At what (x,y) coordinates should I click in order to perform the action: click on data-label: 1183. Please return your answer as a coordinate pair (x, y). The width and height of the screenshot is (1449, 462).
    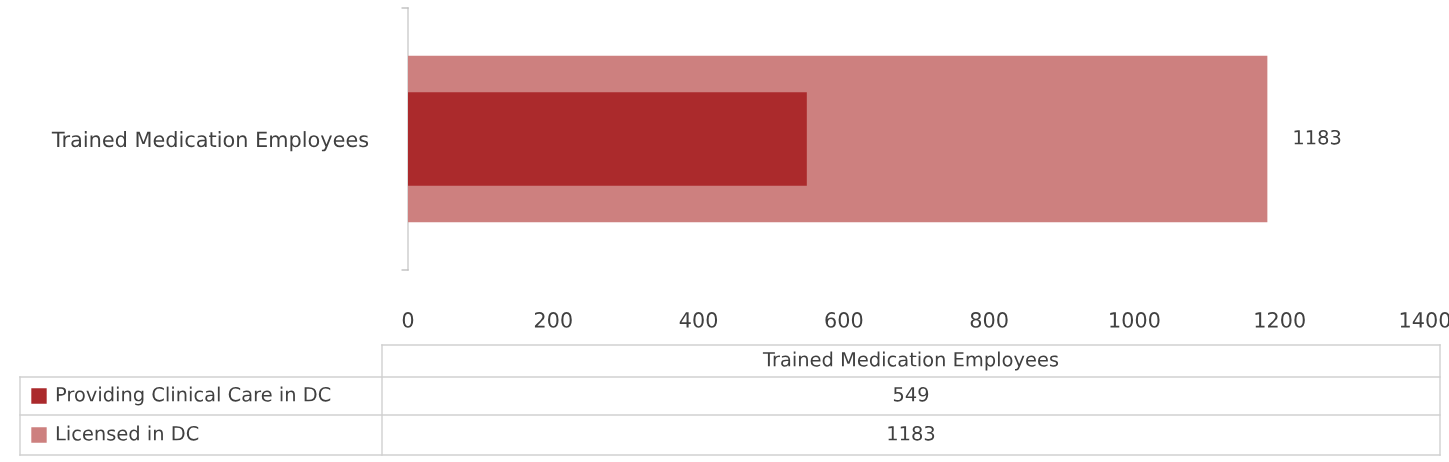
    Looking at the image, I should click on (1317, 137).